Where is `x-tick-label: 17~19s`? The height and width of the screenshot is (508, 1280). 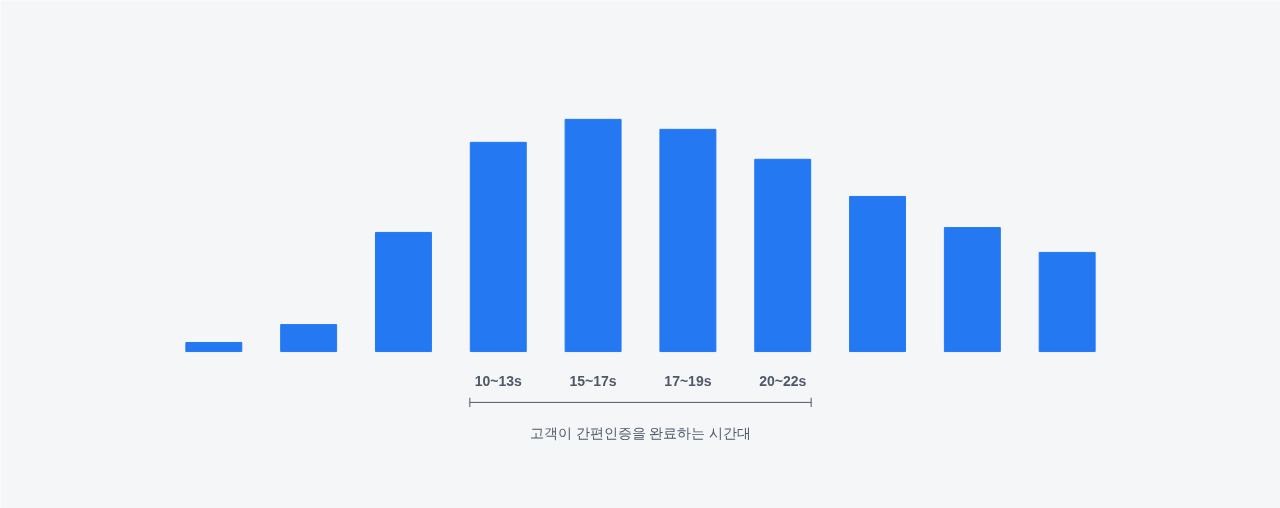 x-tick-label: 17~19s is located at coordinates (688, 380).